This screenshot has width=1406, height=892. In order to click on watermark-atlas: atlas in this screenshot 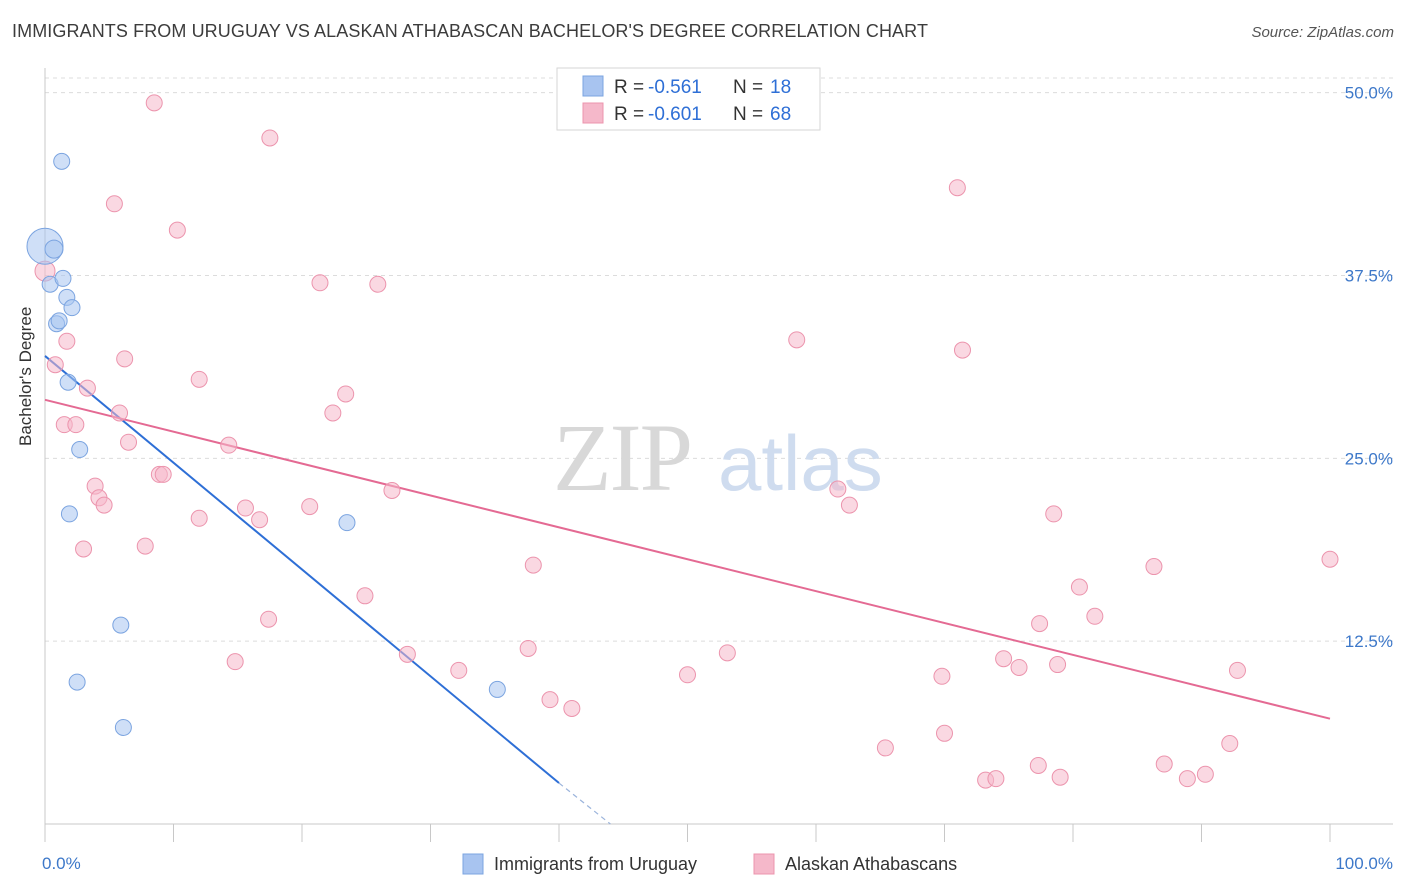, I will do `click(800, 463)`.